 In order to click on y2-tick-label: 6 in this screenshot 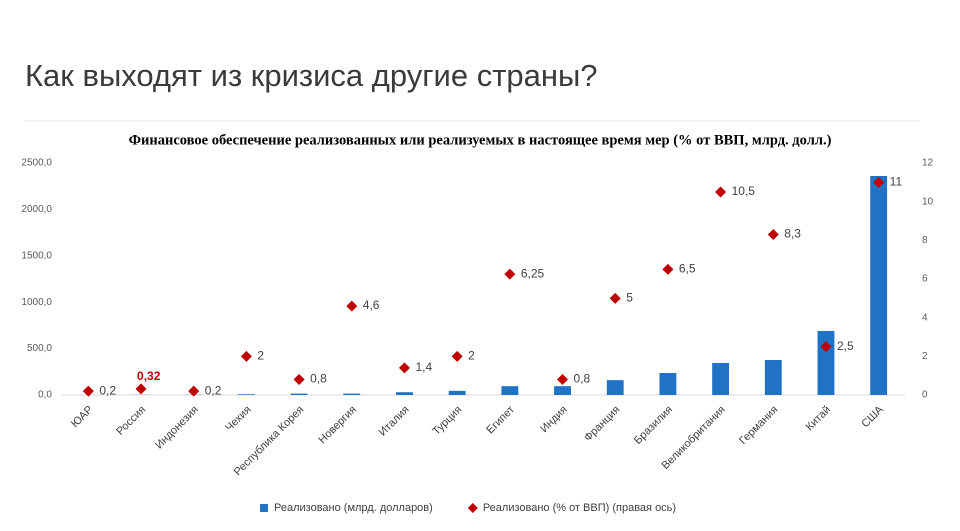, I will do `click(925, 279)`.